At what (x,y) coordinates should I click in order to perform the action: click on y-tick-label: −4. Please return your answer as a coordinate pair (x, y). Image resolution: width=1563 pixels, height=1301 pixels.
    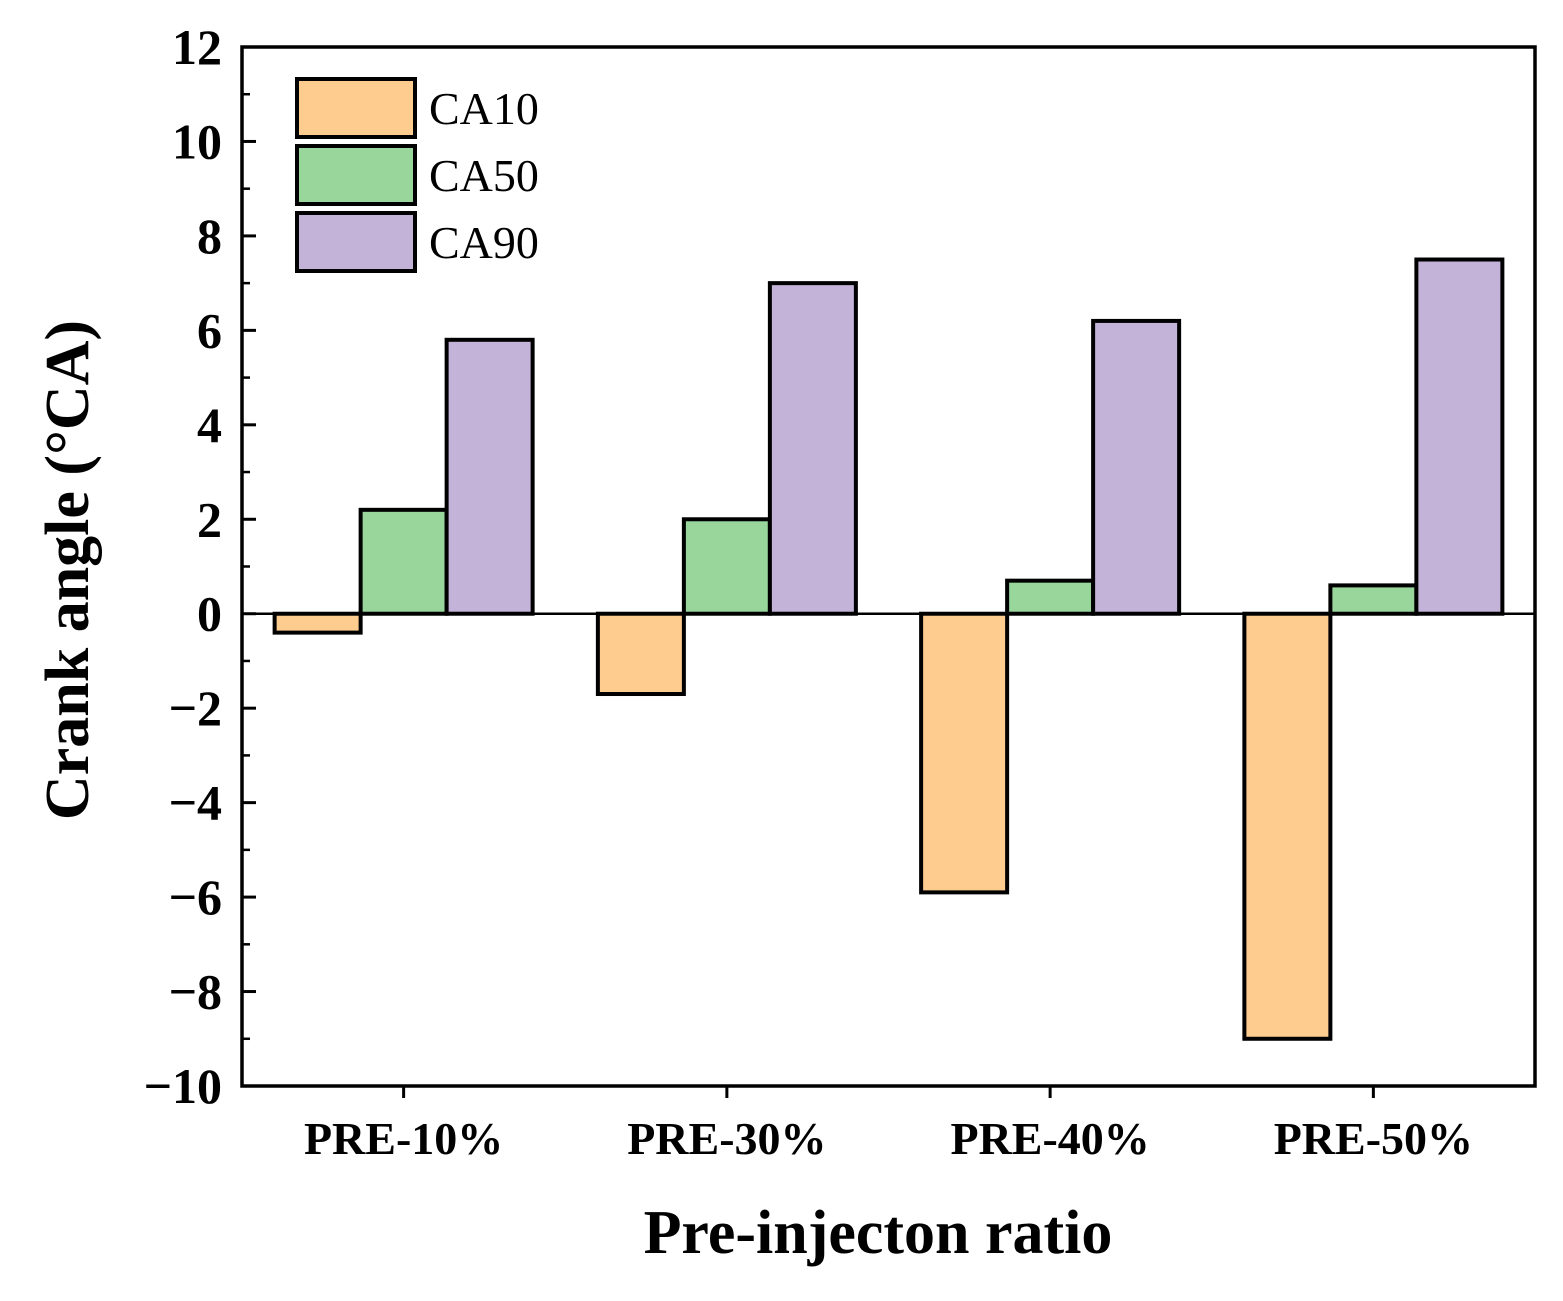
    Looking at the image, I should click on (196, 803).